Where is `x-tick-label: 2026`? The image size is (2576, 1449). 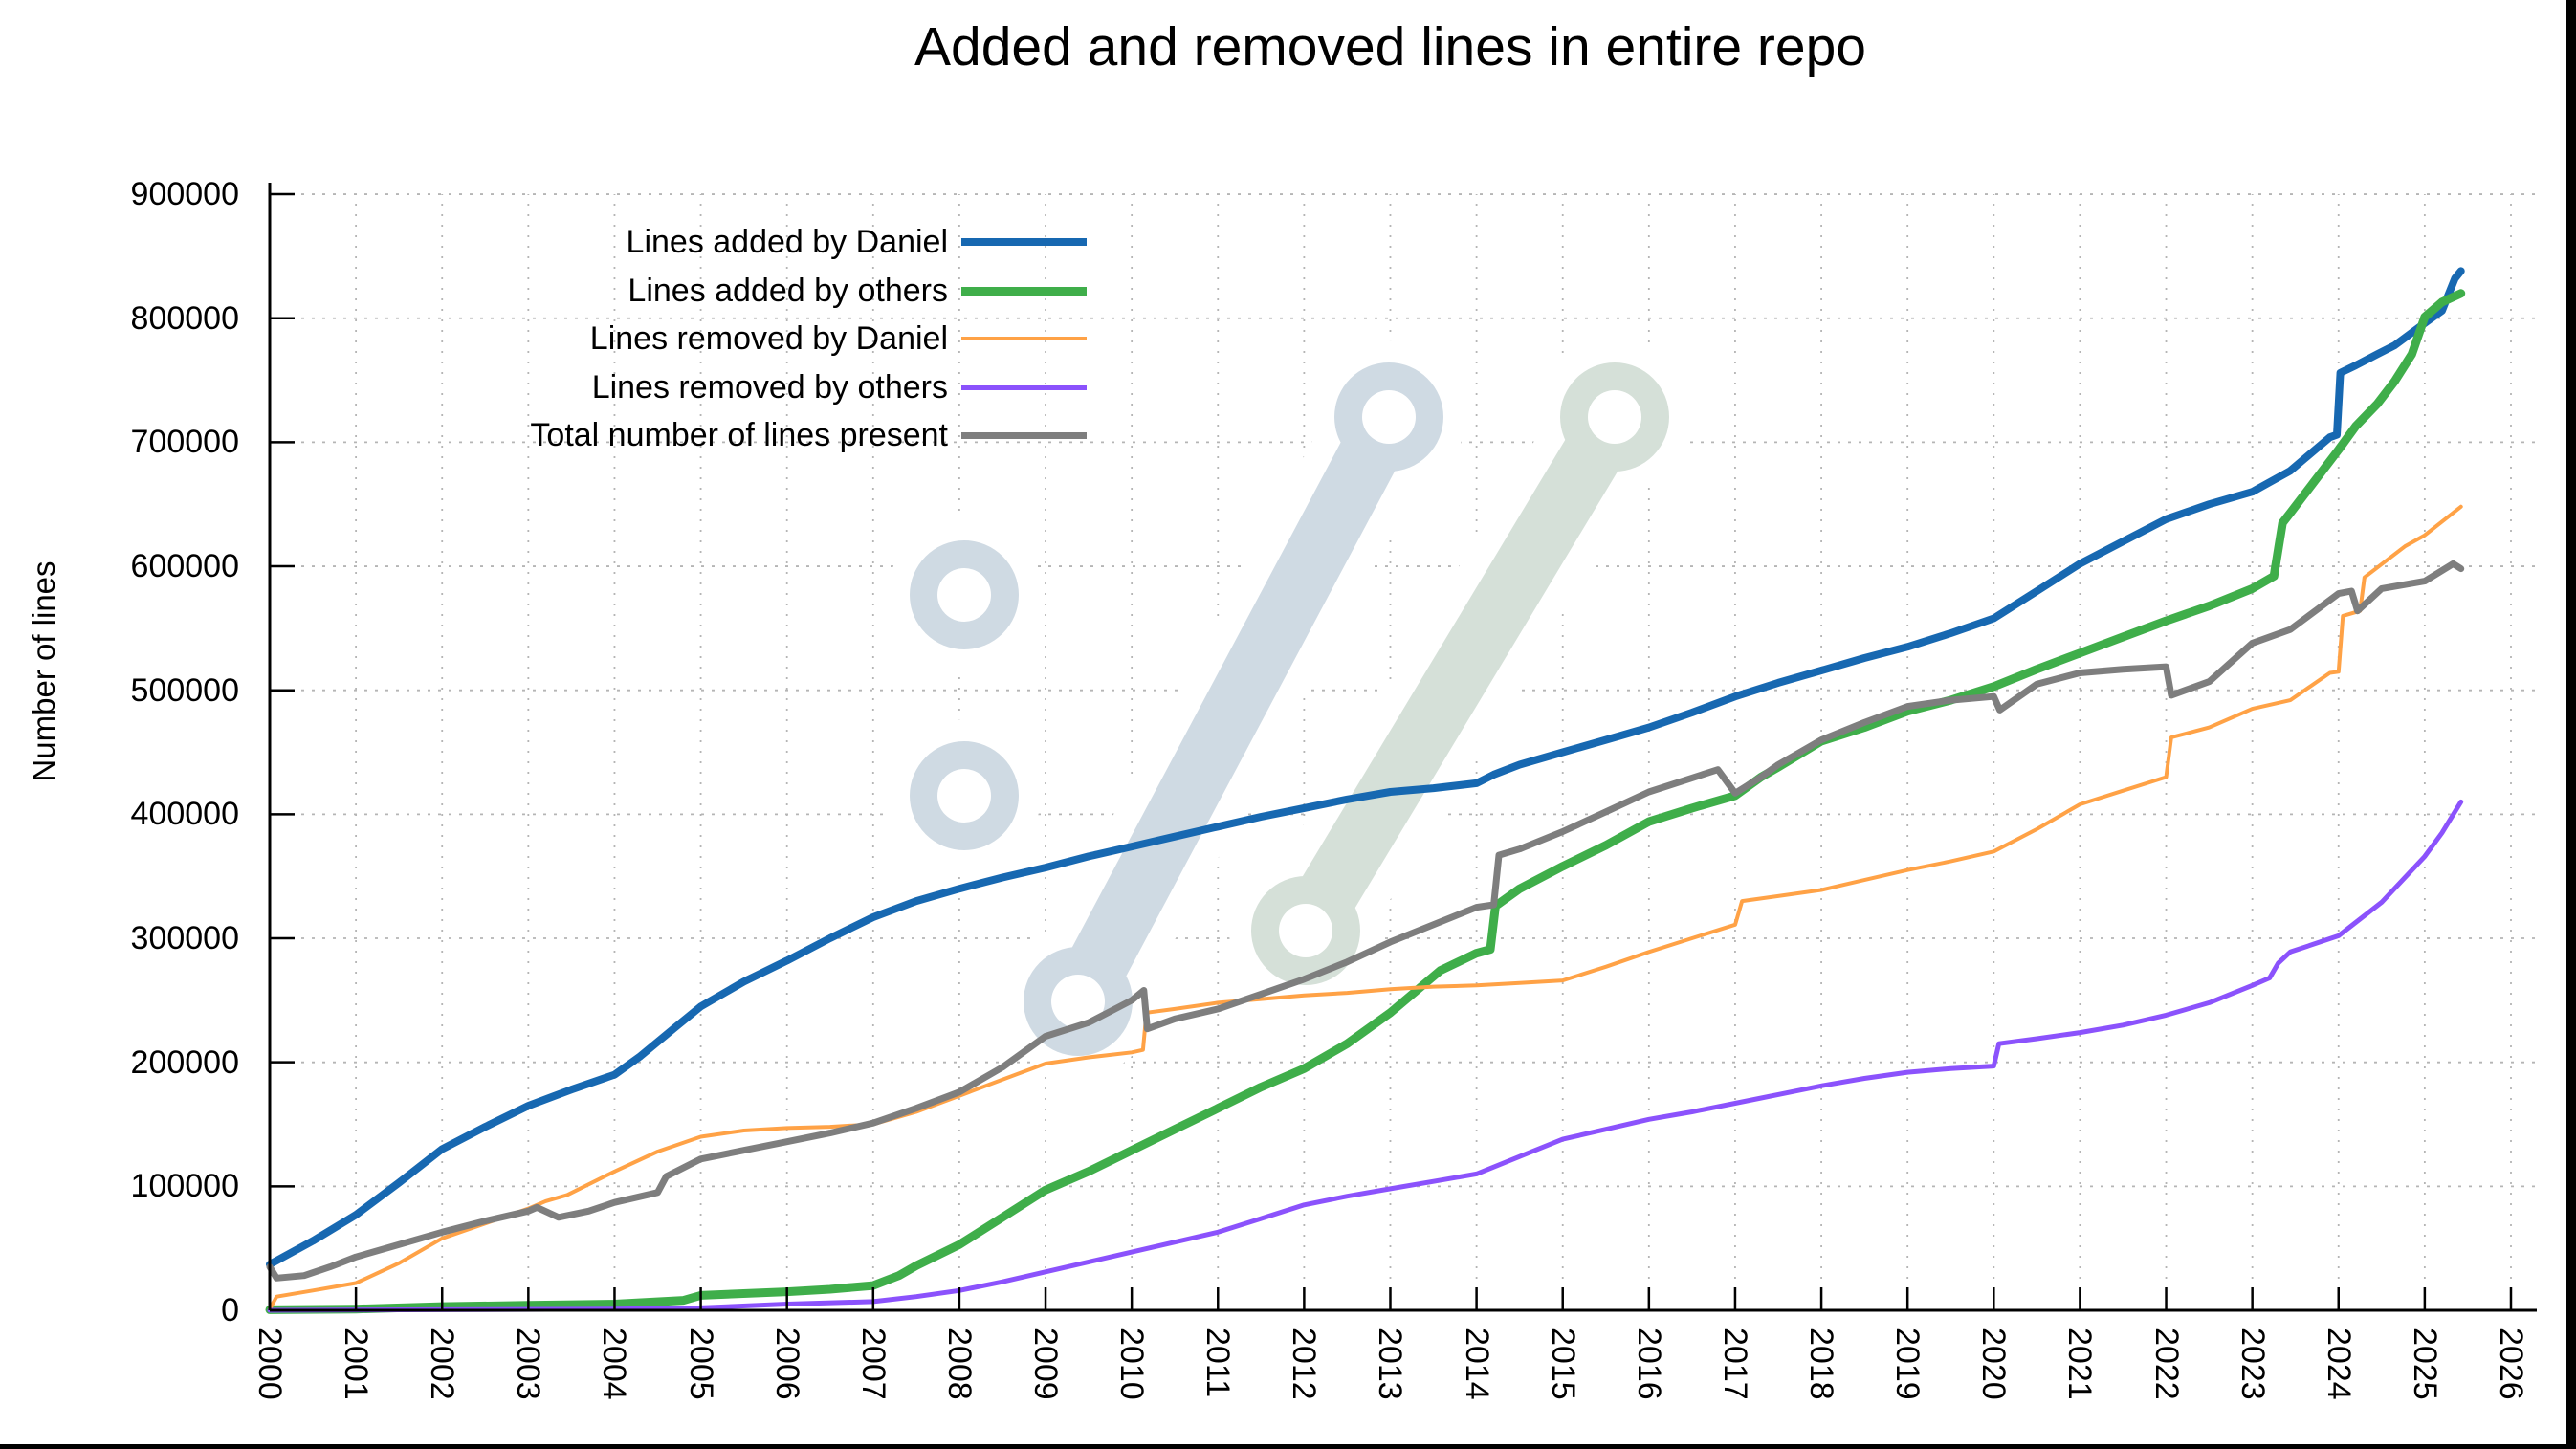 x-tick-label: 2026 is located at coordinates (2510, 1364).